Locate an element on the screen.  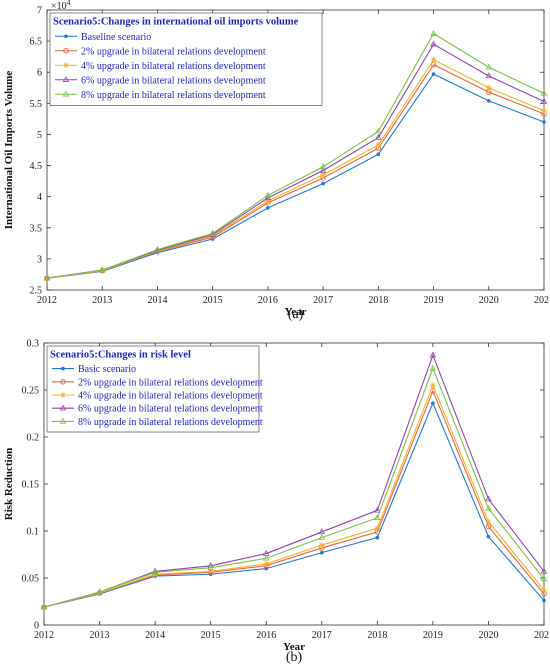
y-tick-label: 6.5 is located at coordinates (36, 42).